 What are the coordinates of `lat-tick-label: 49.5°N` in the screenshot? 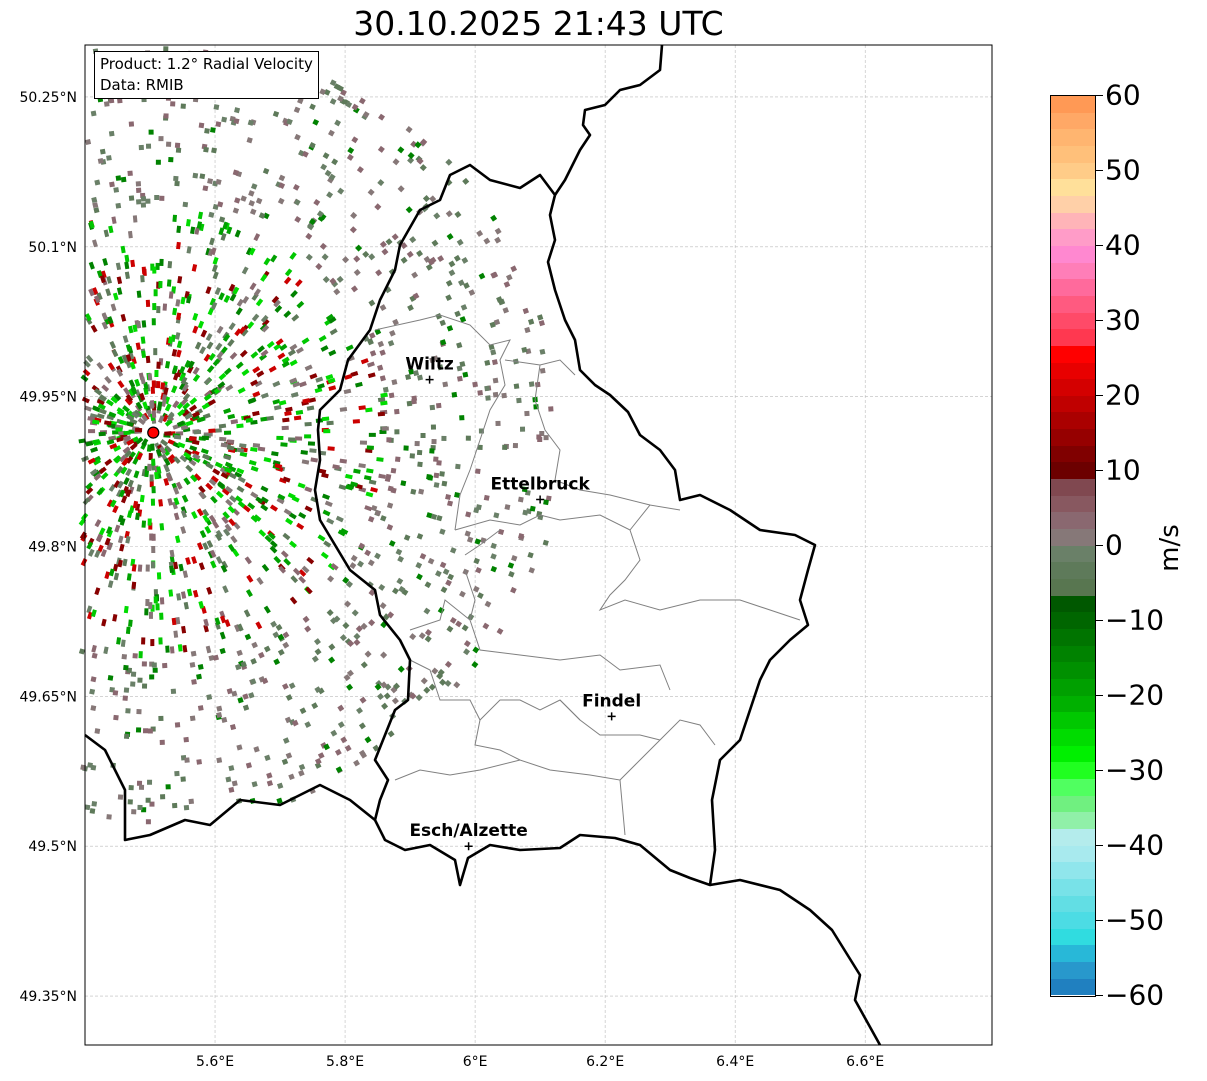 It's located at (52, 847).